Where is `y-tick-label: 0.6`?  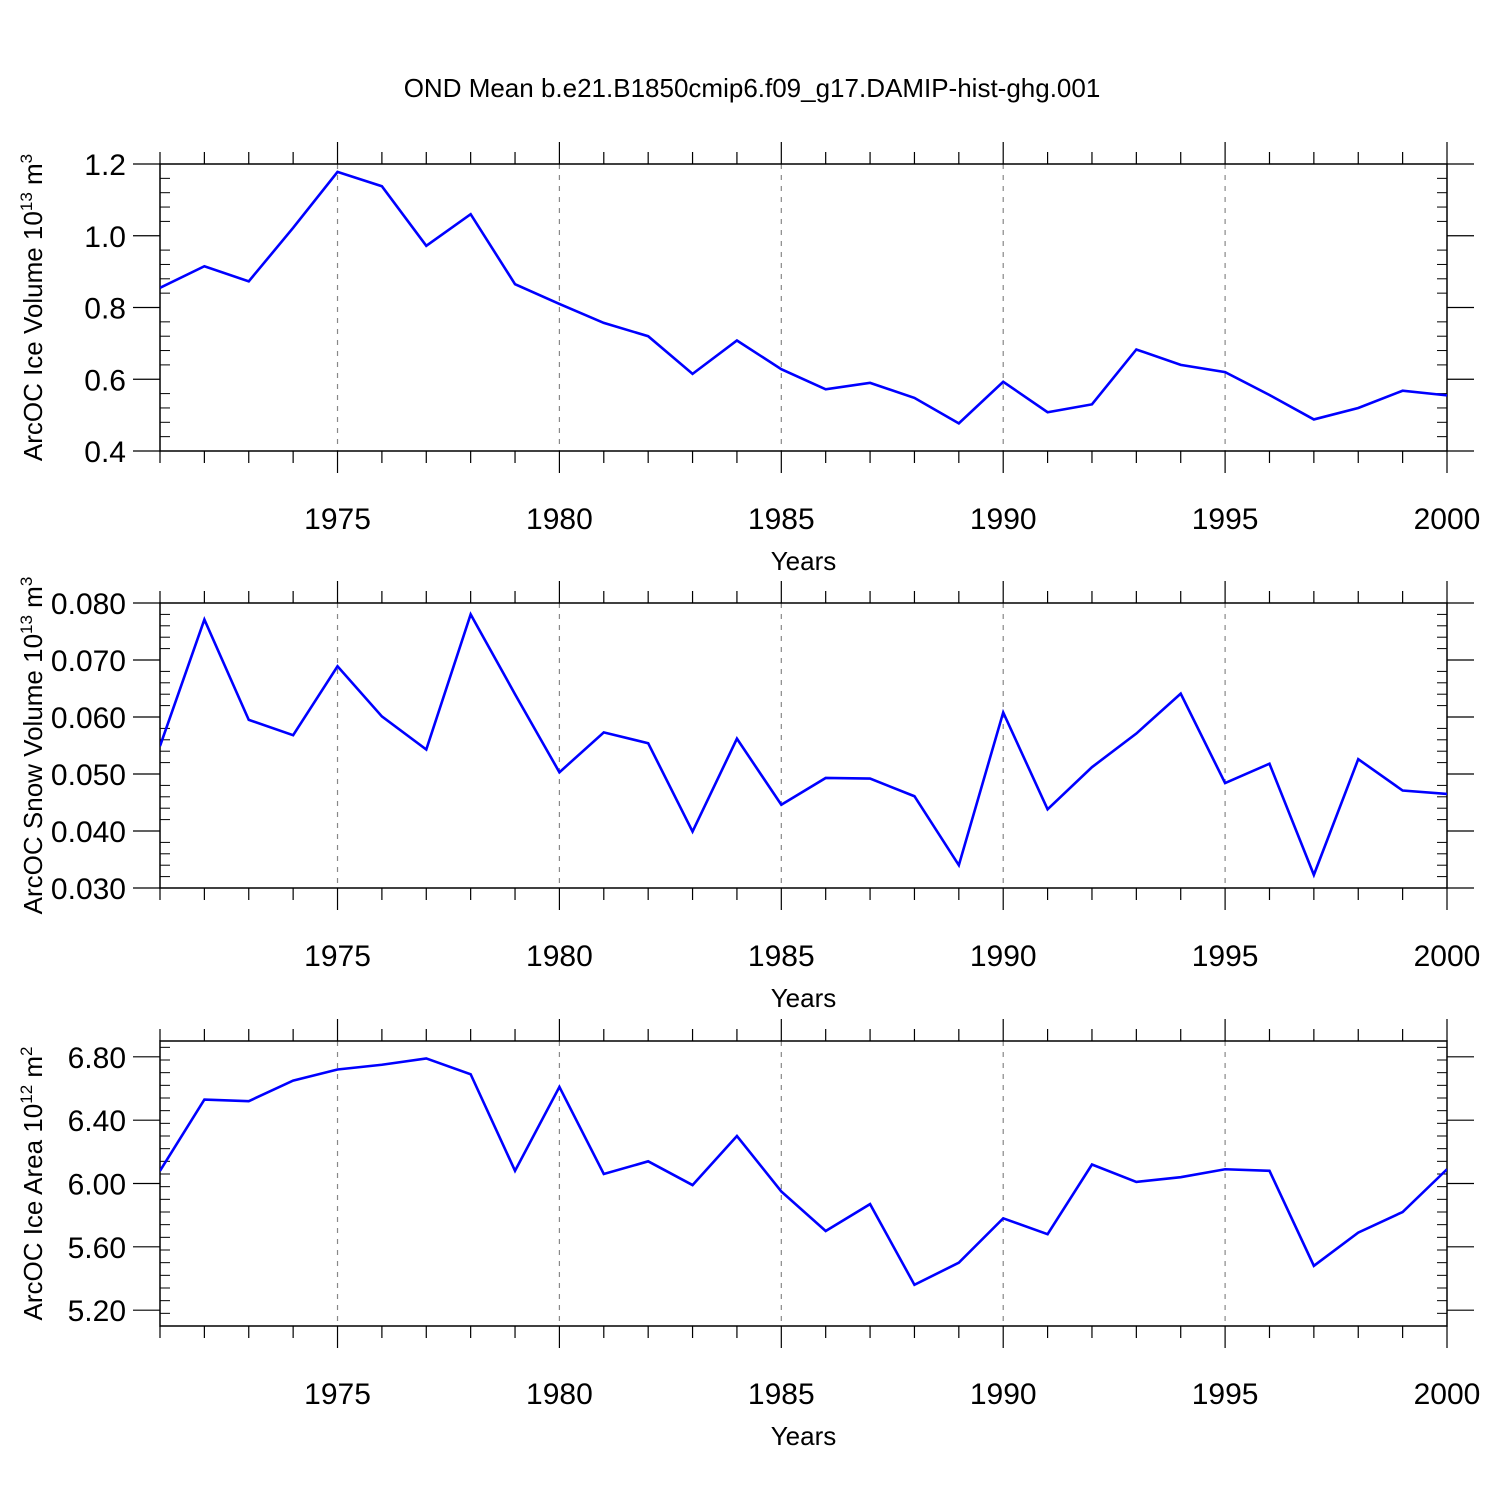
y-tick-label: 0.6 is located at coordinates (105, 380).